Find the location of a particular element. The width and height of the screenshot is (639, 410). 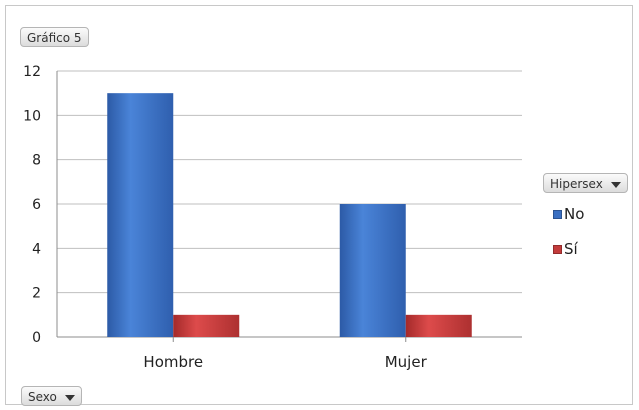

bar-mujer-no is located at coordinates (372, 270).